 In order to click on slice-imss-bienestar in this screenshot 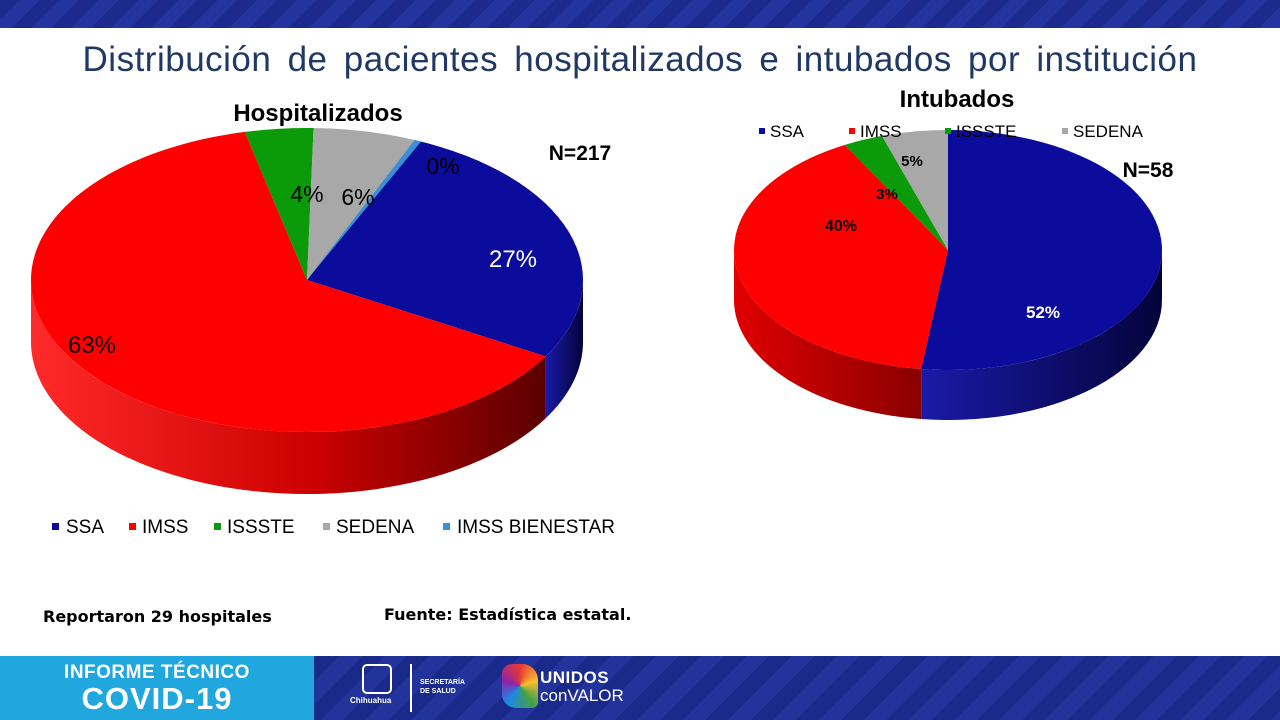, I will do `click(364, 210)`.